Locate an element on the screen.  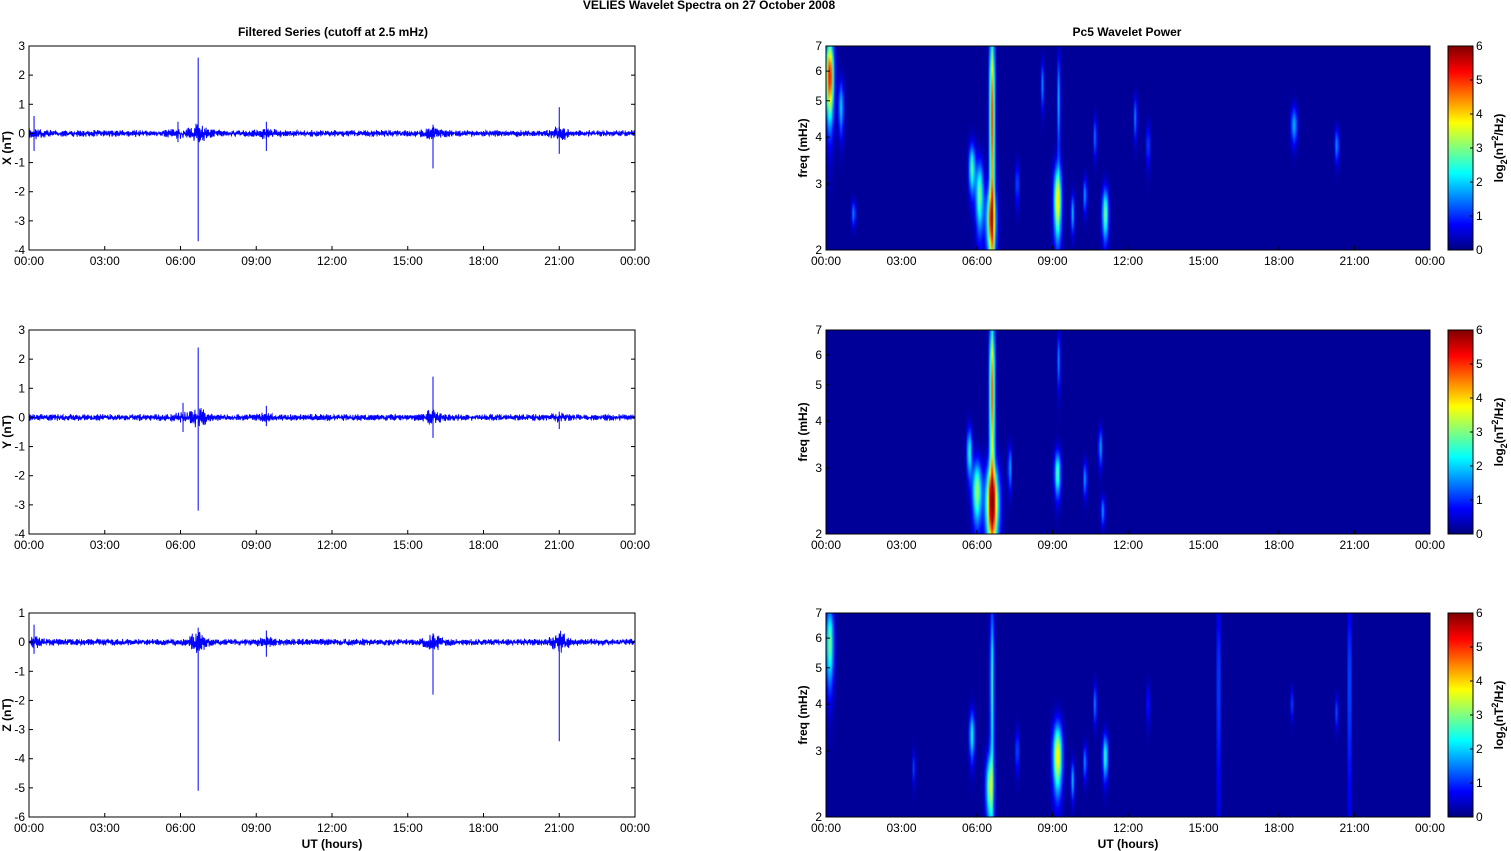
series-panel-x: -4 -3 -2 -1 0 1 2 3 X (nT) is located at coordinates (318, 148).